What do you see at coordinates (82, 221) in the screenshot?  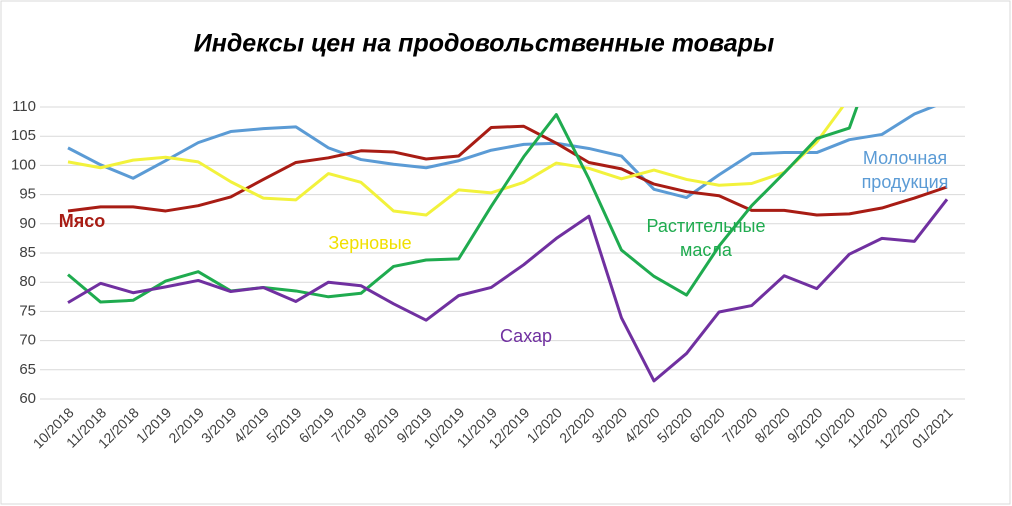 I see `series-label: Мясо` at bounding box center [82, 221].